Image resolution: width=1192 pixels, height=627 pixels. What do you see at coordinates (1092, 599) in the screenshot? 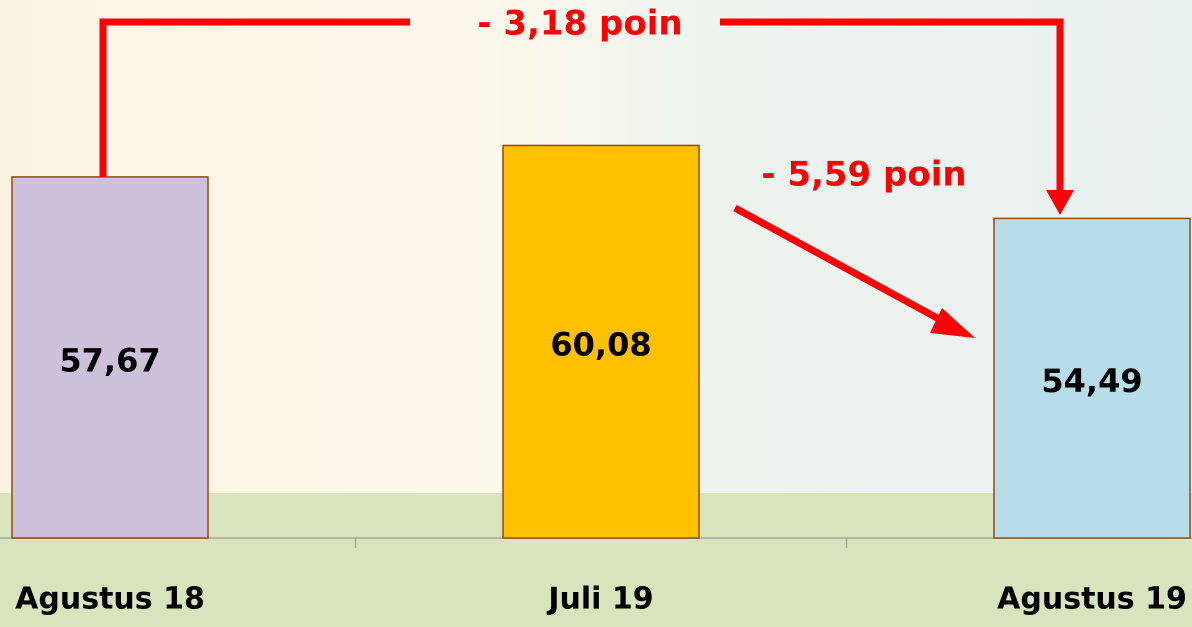
I see `x-tick-label: Agustus 19` at bounding box center [1092, 599].